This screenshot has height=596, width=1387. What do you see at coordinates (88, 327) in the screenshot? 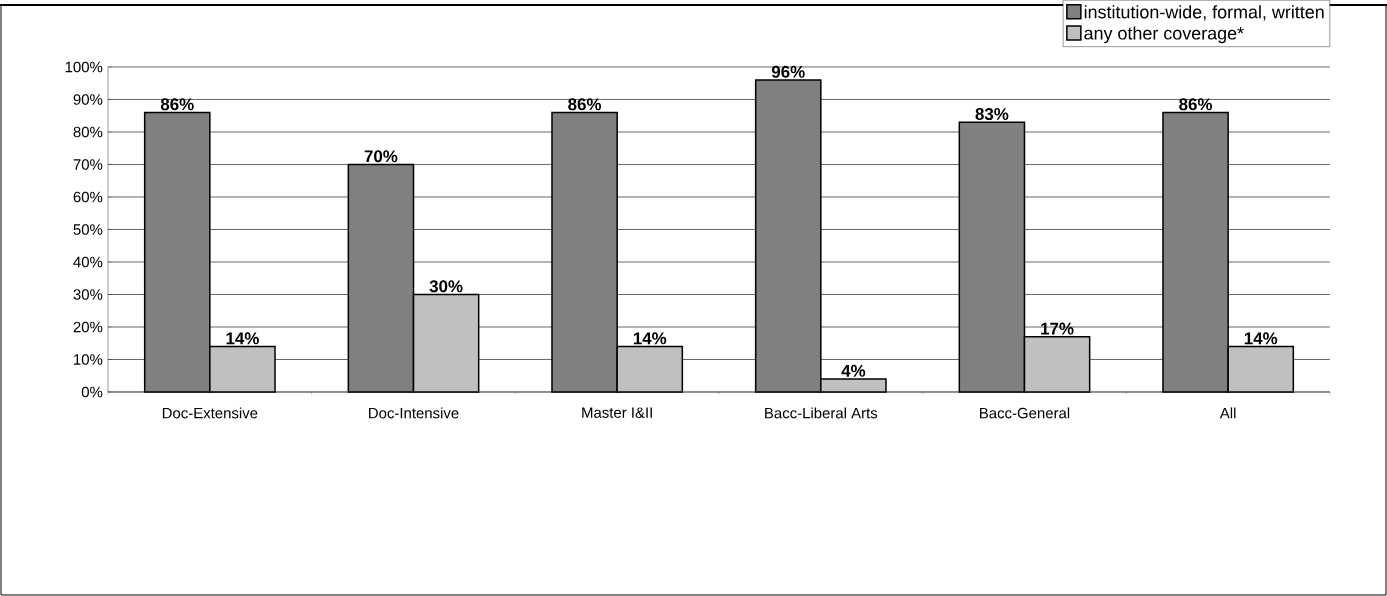
I see `y-tick-label: 20%` at bounding box center [88, 327].